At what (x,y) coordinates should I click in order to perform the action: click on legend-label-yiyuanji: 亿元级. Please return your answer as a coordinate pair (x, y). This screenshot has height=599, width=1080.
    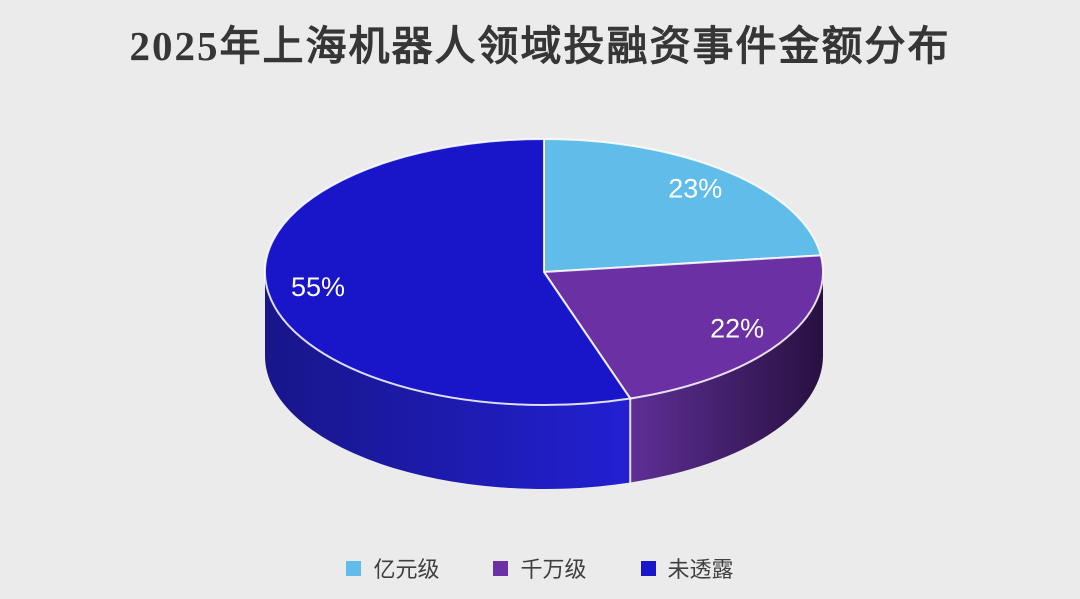
    Looking at the image, I should click on (406, 569).